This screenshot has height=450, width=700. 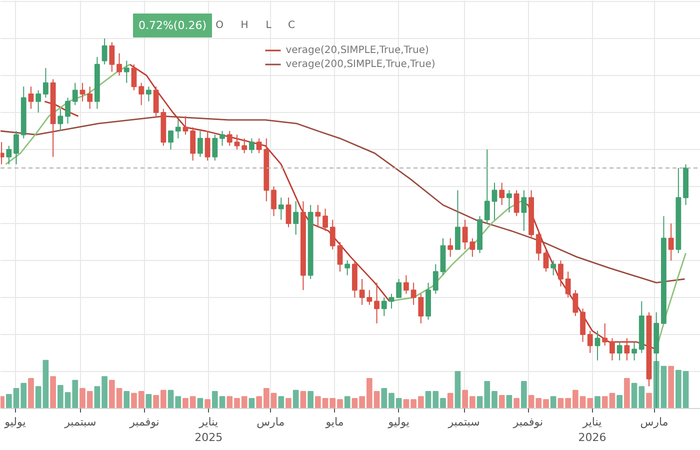 What do you see at coordinates (361, 64) in the screenshot?
I see `legend-label: verage(200,SIMPLE,True,True)` at bounding box center [361, 64].